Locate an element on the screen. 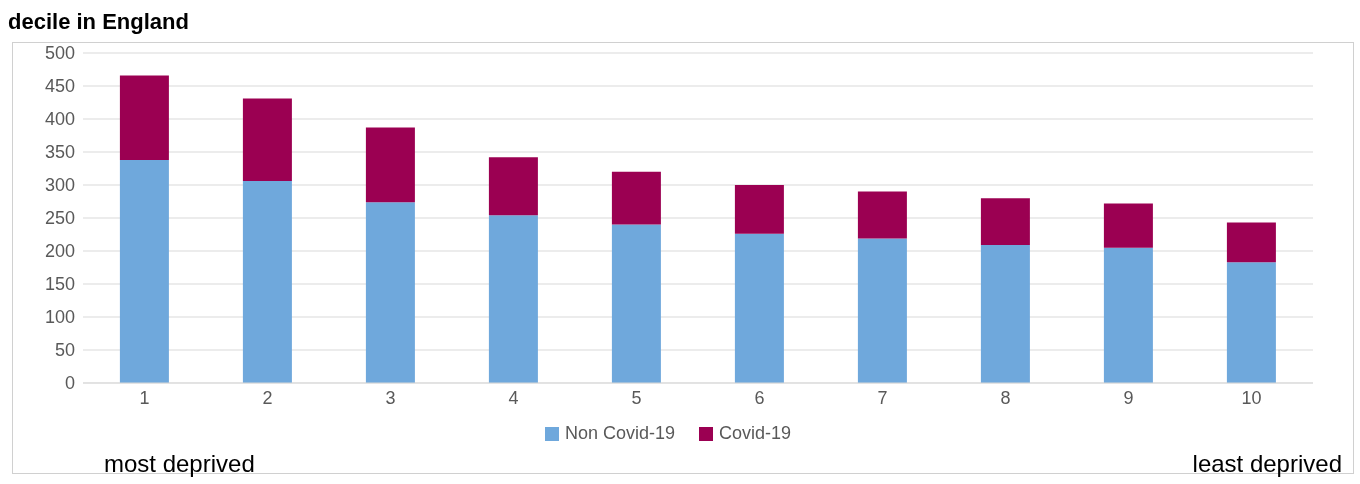 The width and height of the screenshot is (1360, 484). x-tick-label: 2 is located at coordinates (267, 397).